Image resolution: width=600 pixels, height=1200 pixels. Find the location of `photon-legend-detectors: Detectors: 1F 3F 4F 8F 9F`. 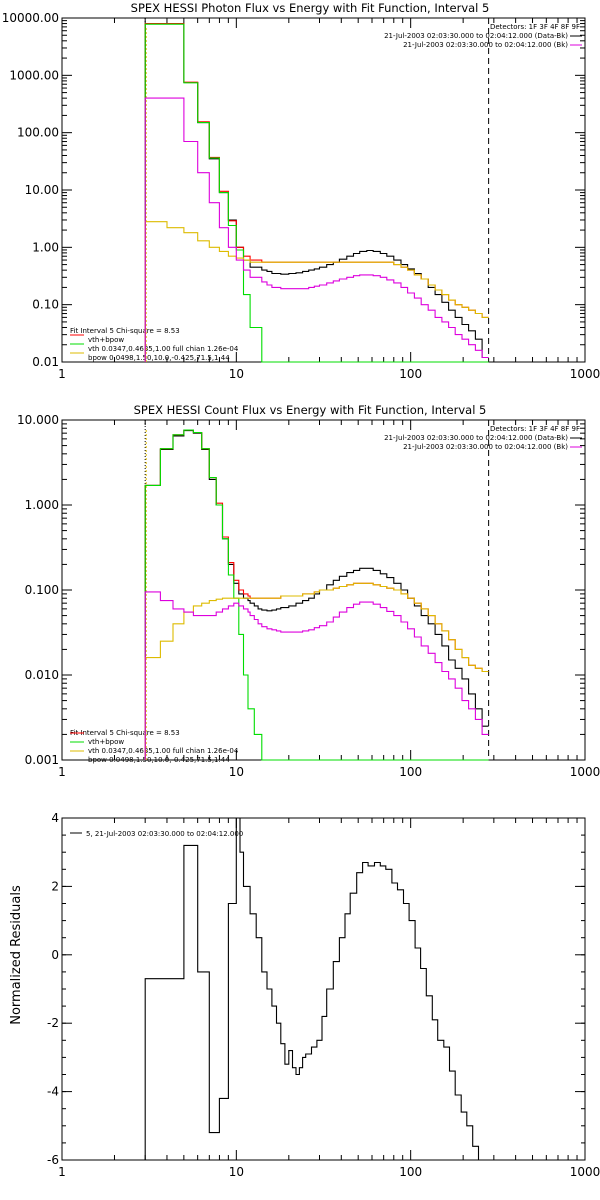

photon-legend-detectors: Detectors: 1F 3F 4F 8F 9F is located at coordinates (535, 27).